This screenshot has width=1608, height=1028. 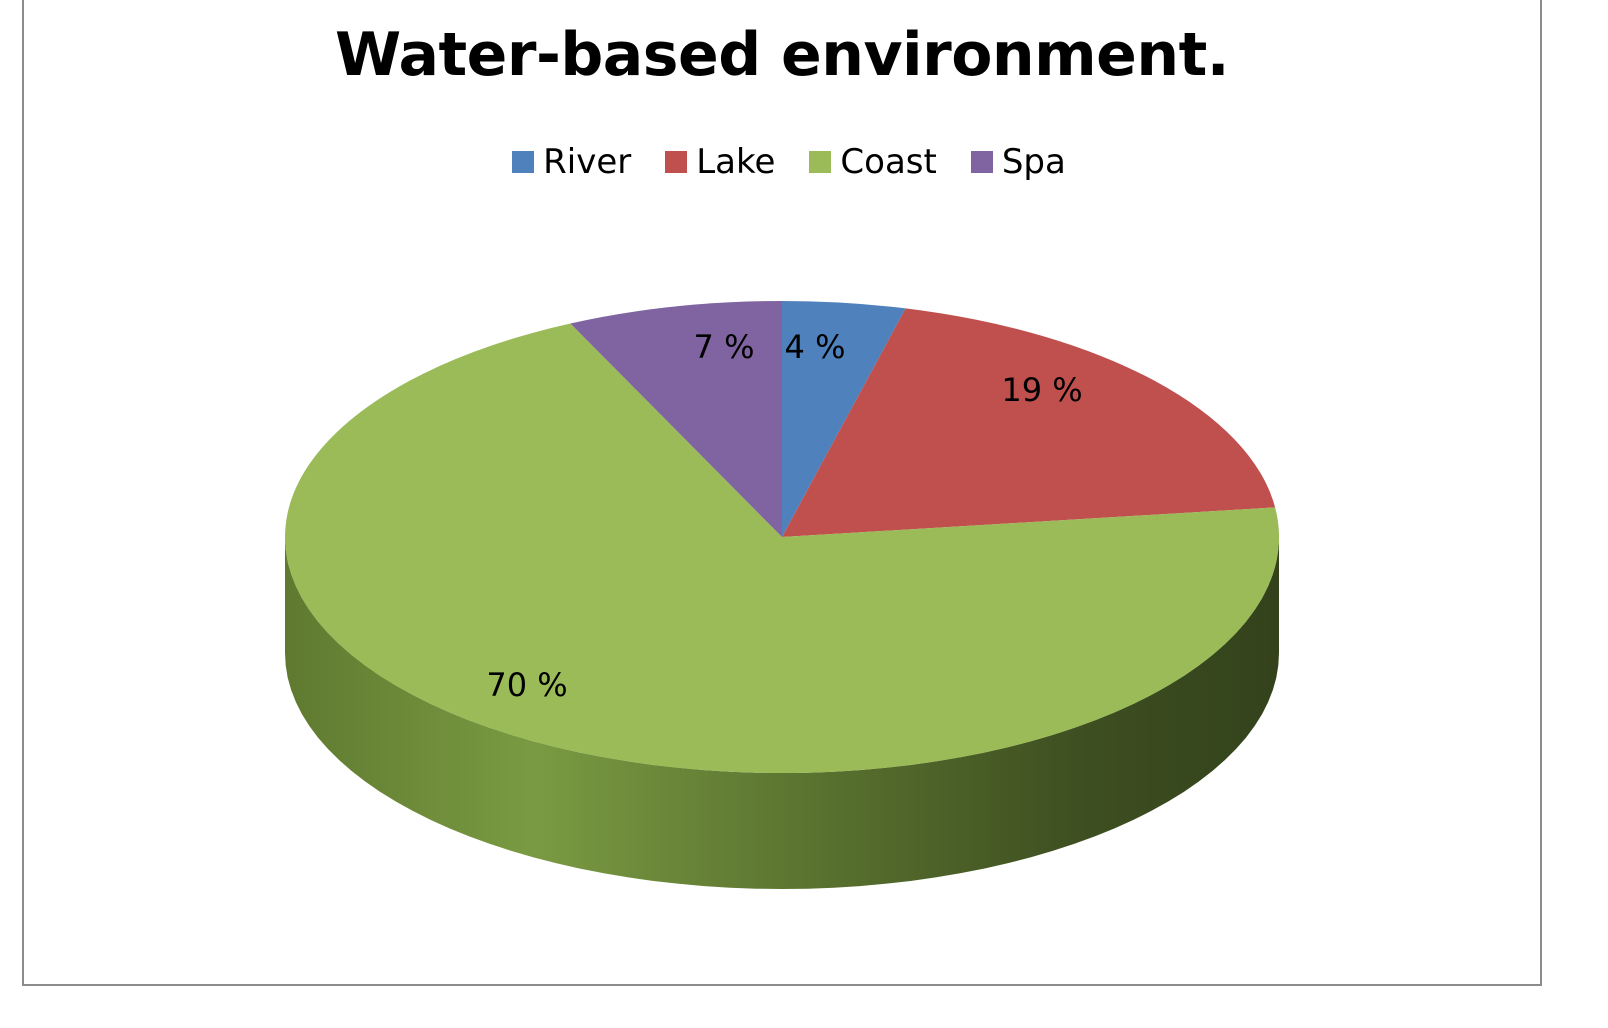 I want to click on legend-item-river: River, so click(x=571, y=162).